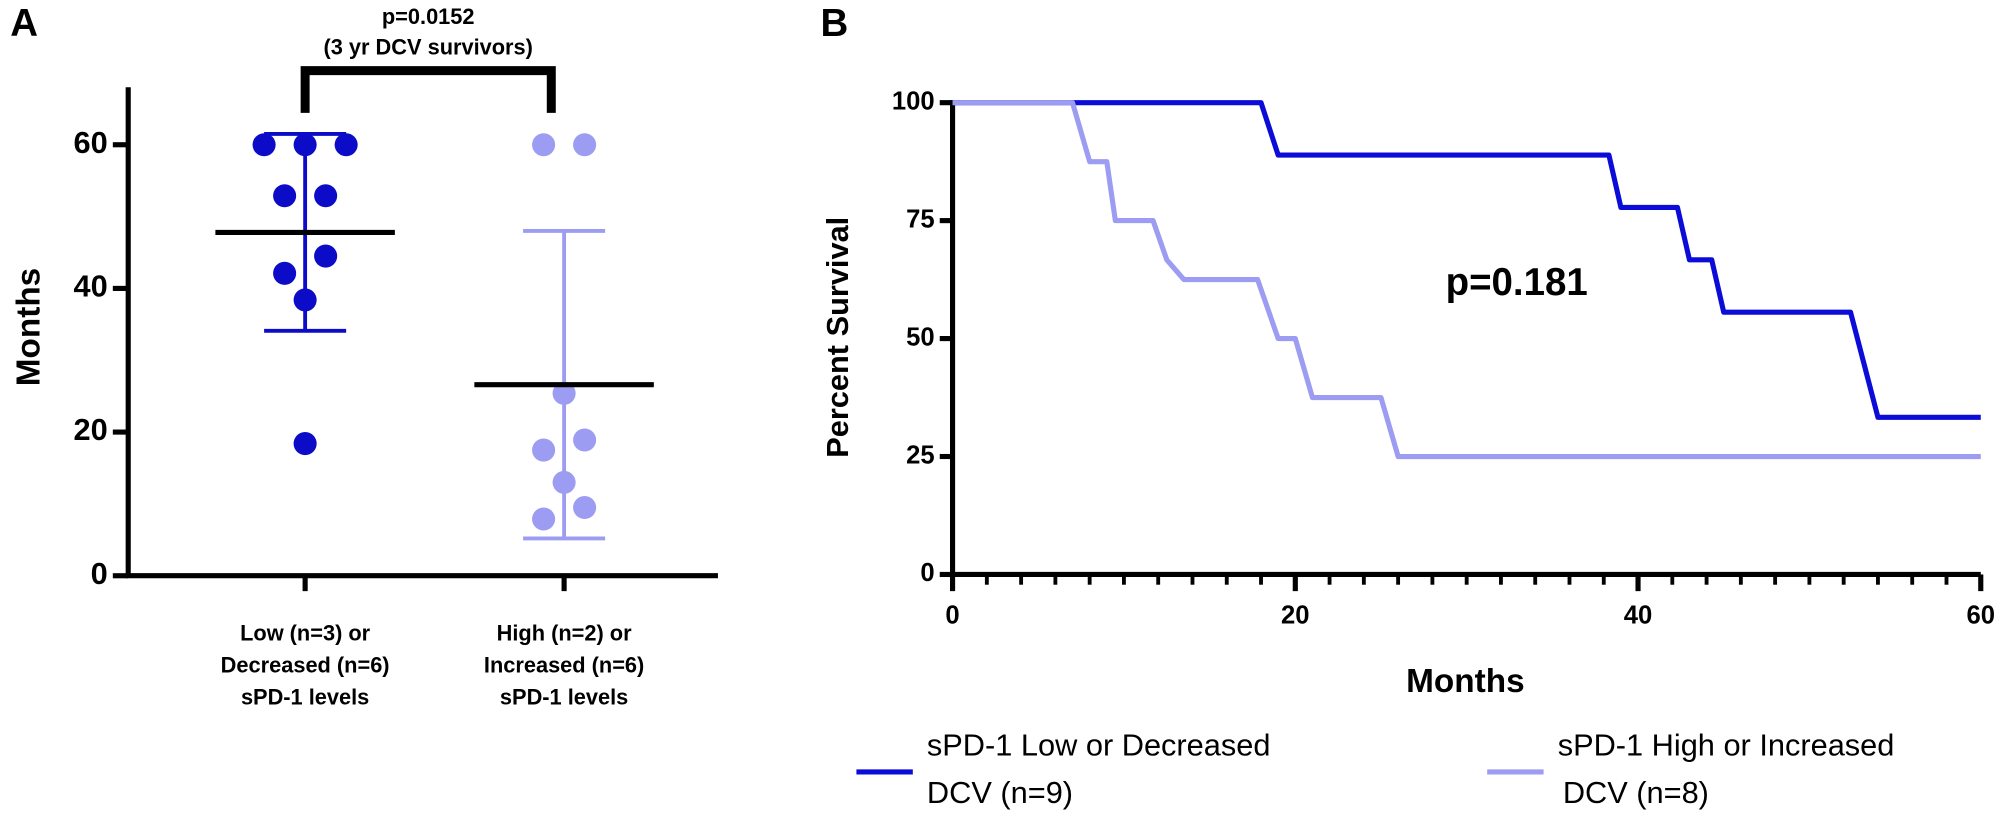  What do you see at coordinates (835, 23) in the screenshot?
I see `panel-letter: B` at bounding box center [835, 23].